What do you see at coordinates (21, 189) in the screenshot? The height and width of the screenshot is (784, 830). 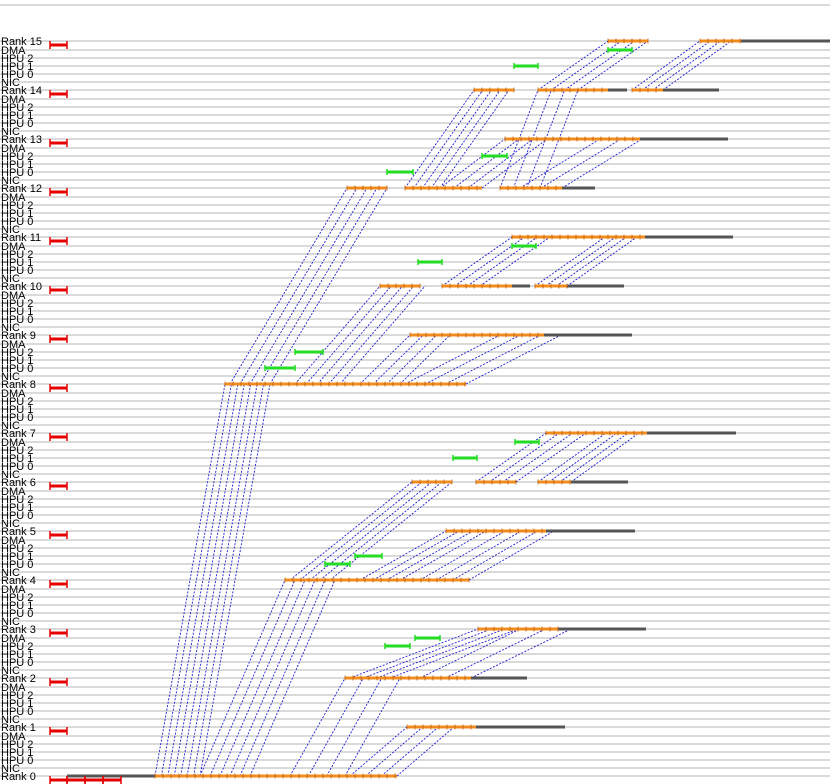 I see `rank-label: Rank 12` at bounding box center [21, 189].